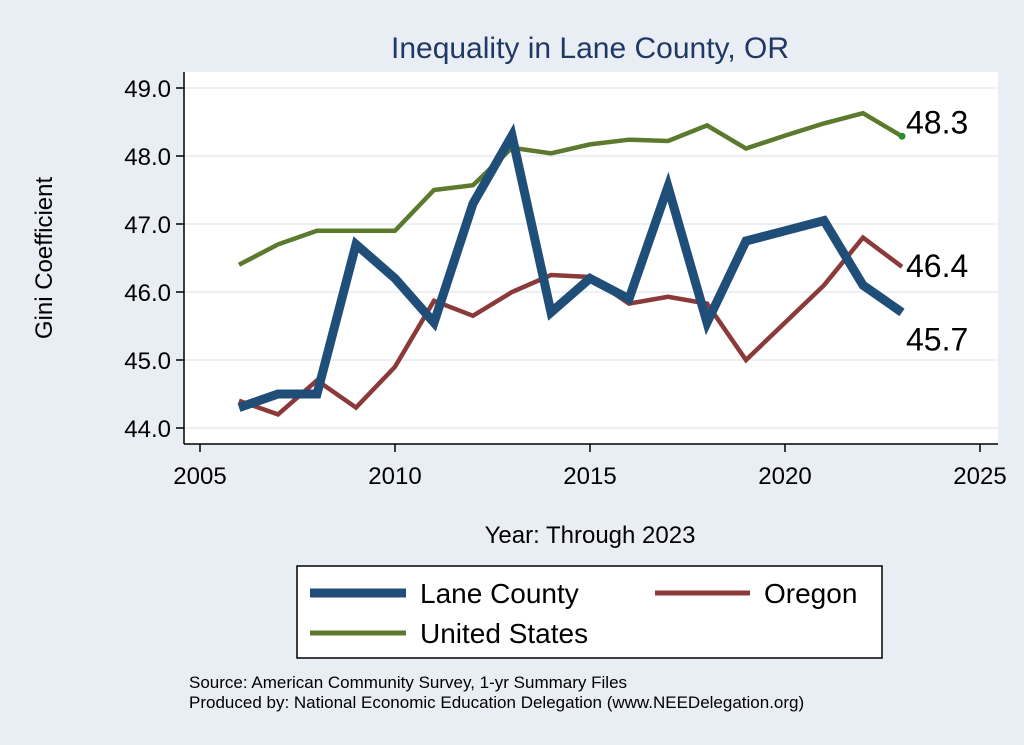 The width and height of the screenshot is (1024, 745). What do you see at coordinates (499, 593) in the screenshot?
I see `legend-label-lane-county: Lane County` at bounding box center [499, 593].